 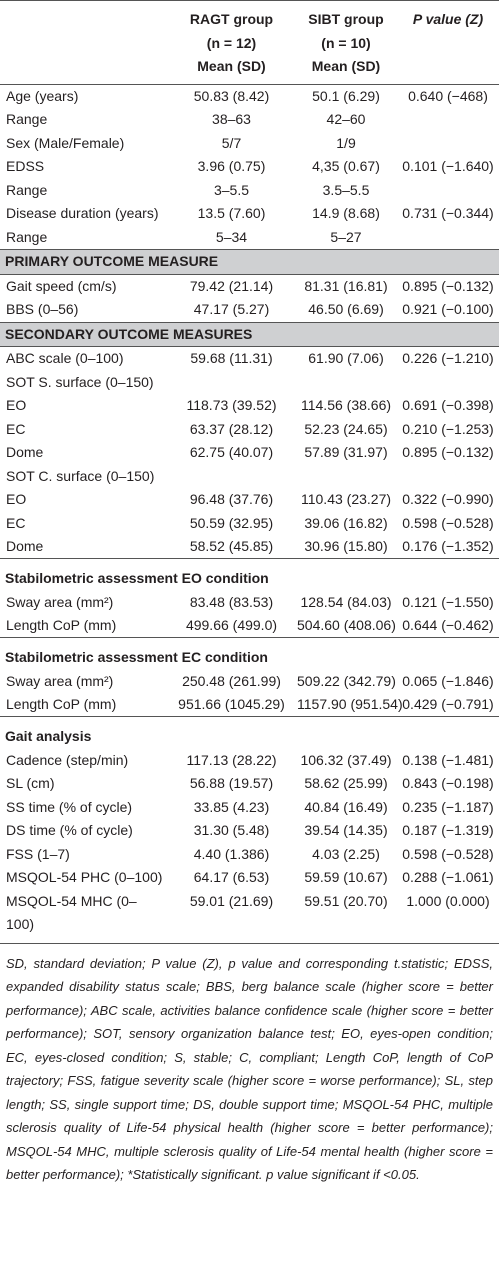 What do you see at coordinates (346, 783) in the screenshot?
I see `cell: 58.62 (25.99)` at bounding box center [346, 783].